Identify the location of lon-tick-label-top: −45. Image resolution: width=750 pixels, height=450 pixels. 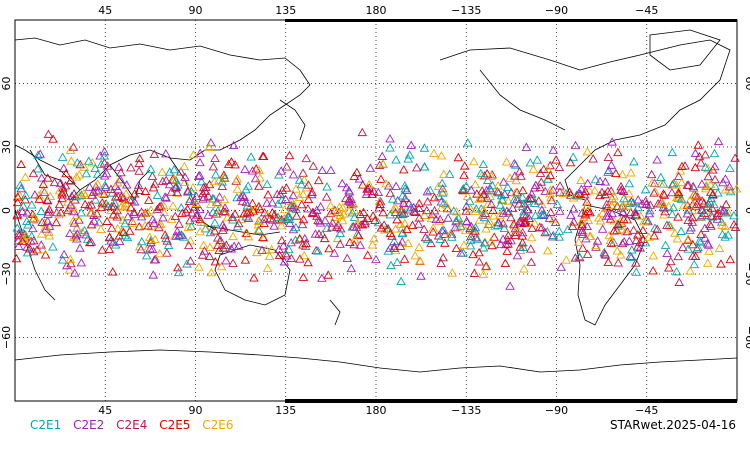
(646, 10).